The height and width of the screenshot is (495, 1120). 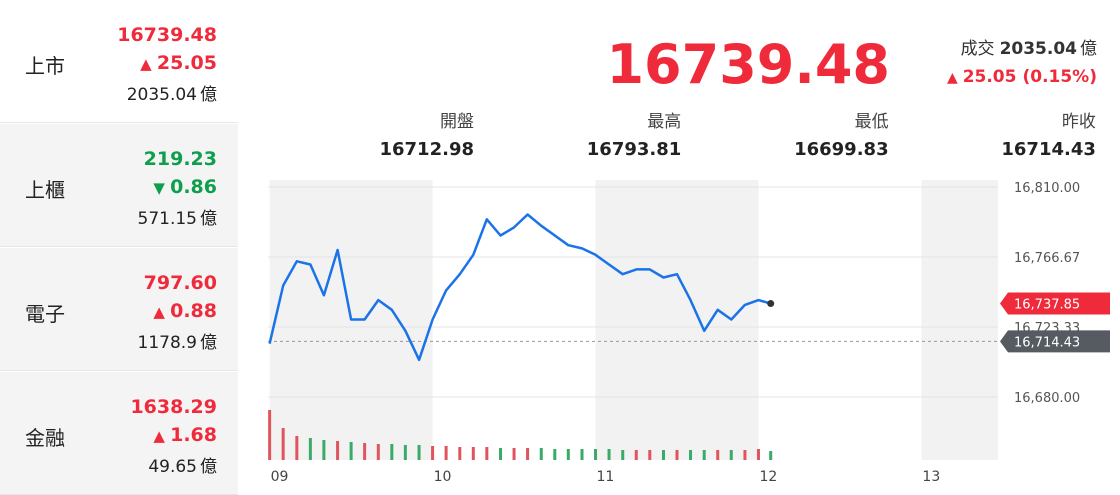 What do you see at coordinates (173, 407) in the screenshot?
I see `market-value: 1638.29` at bounding box center [173, 407].